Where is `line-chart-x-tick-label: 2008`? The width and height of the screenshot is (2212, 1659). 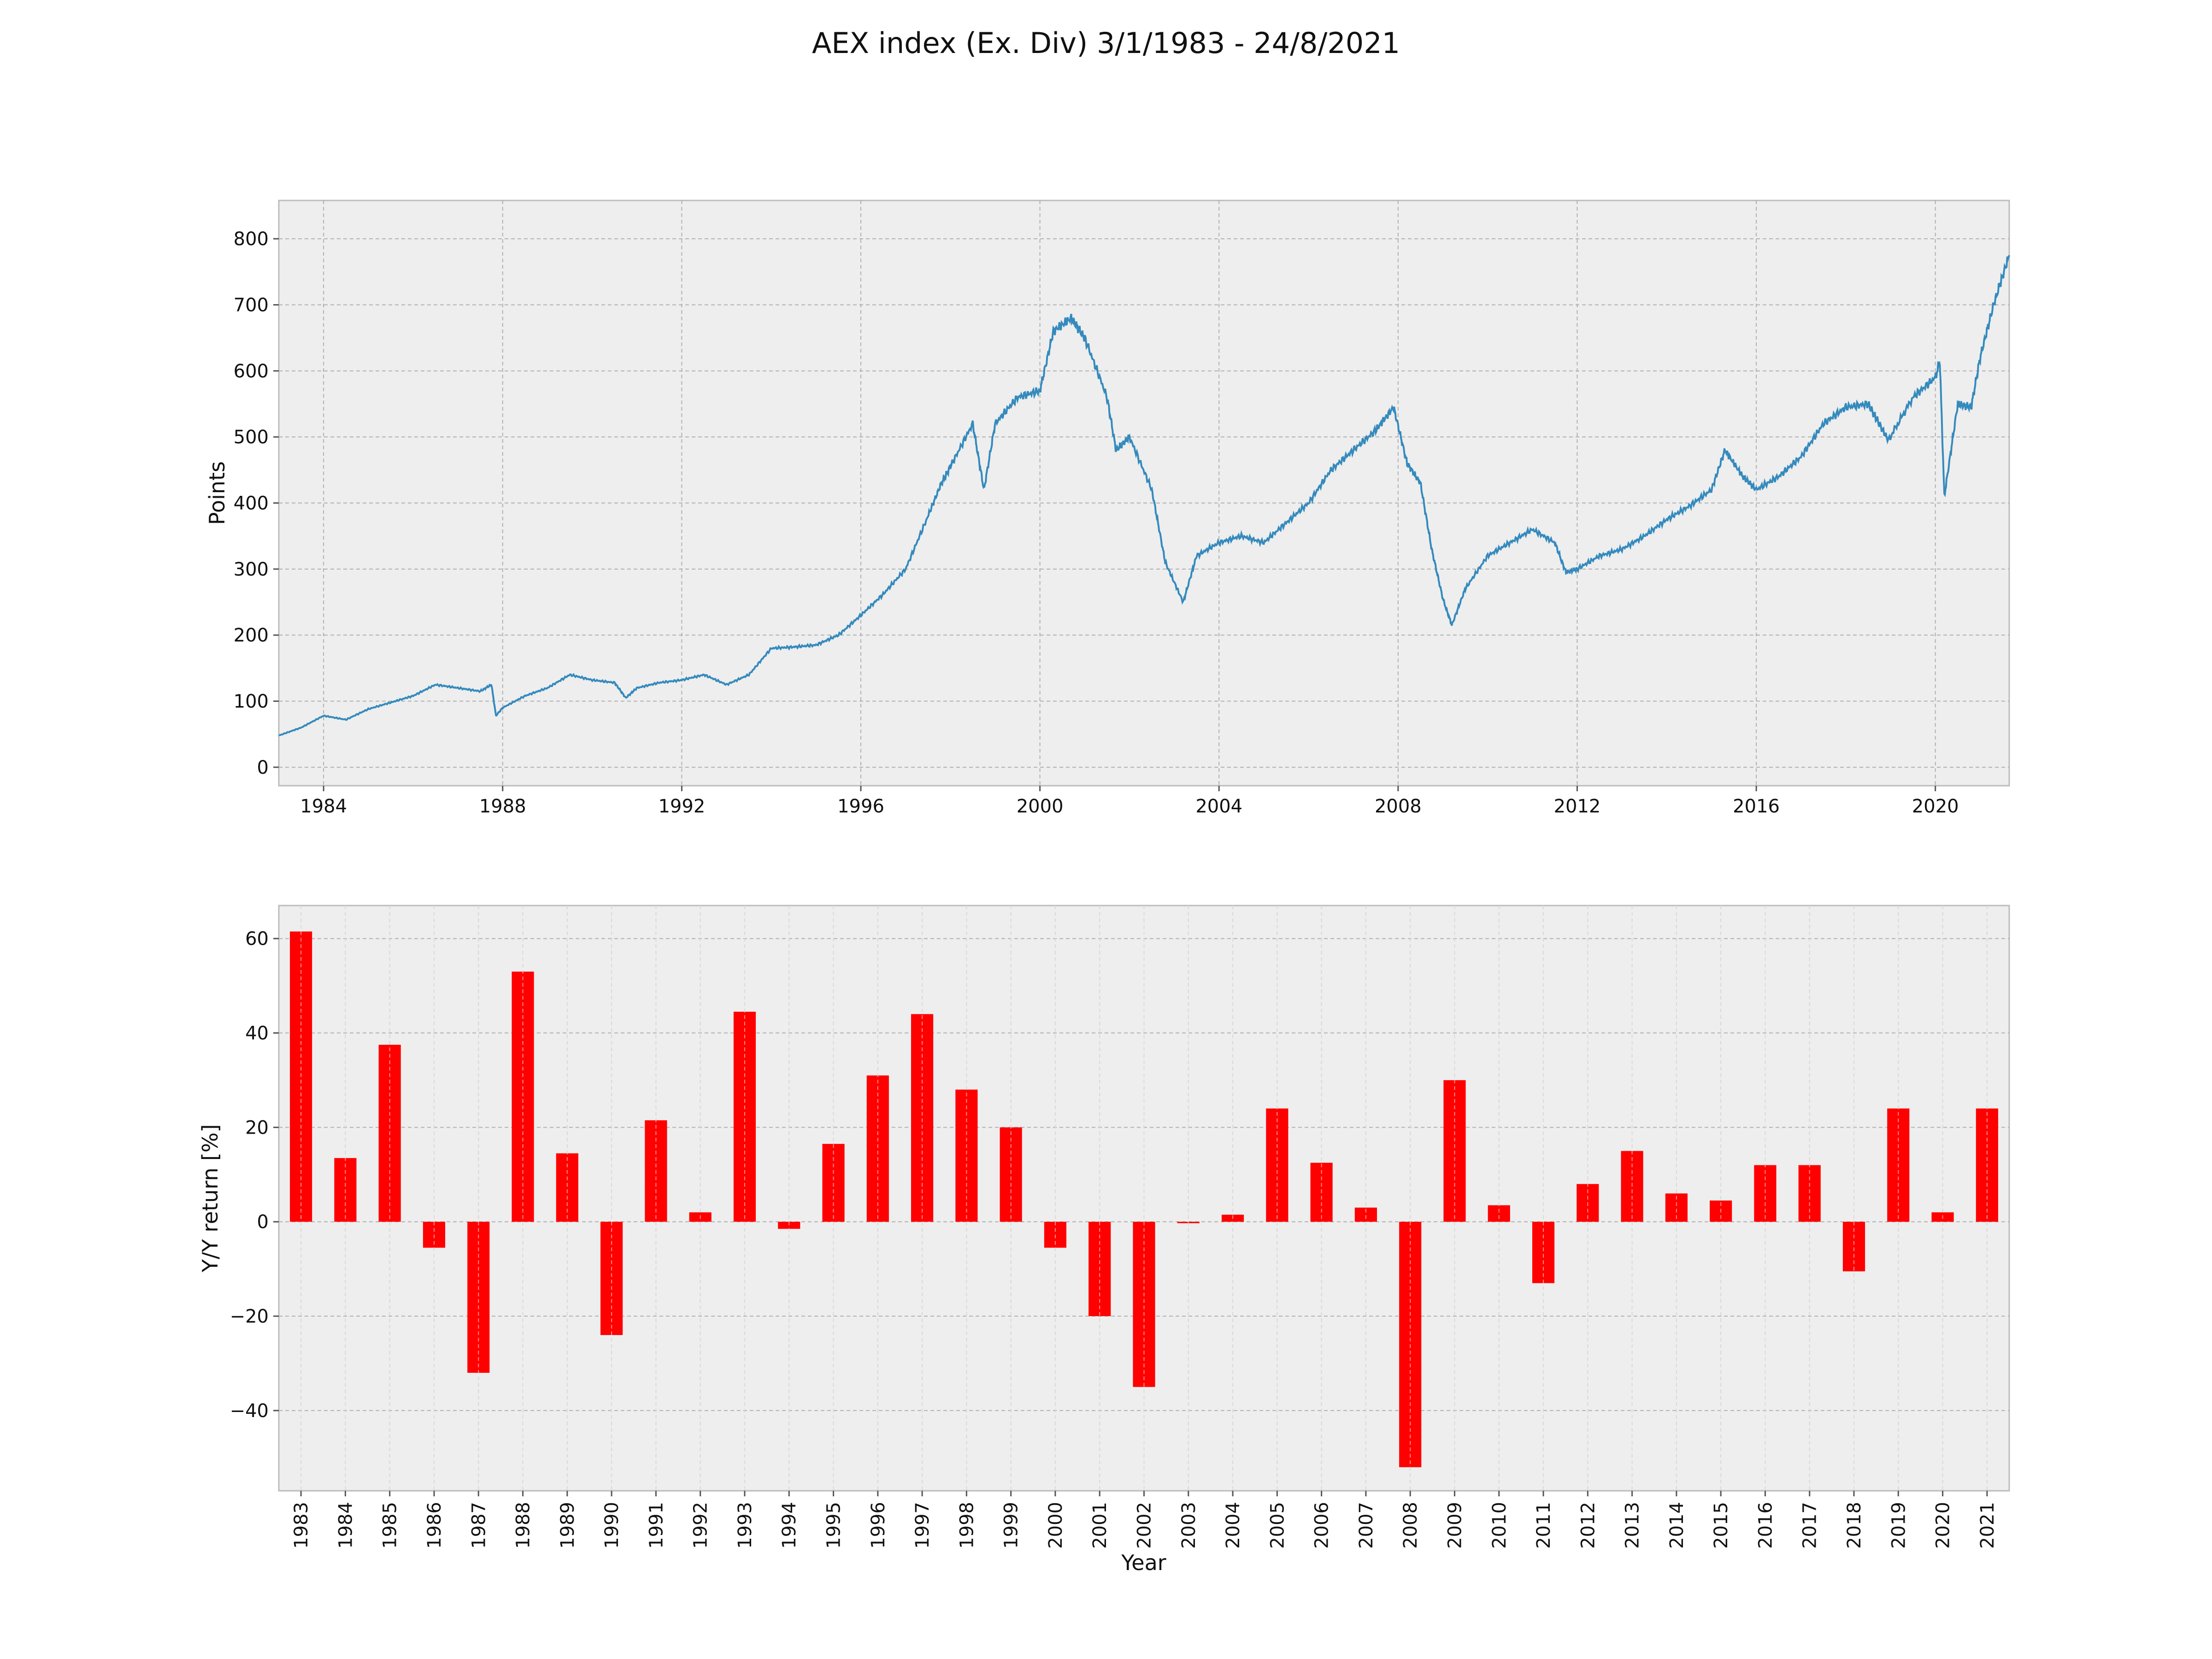 line-chart-x-tick-label: 2008 is located at coordinates (1398, 806).